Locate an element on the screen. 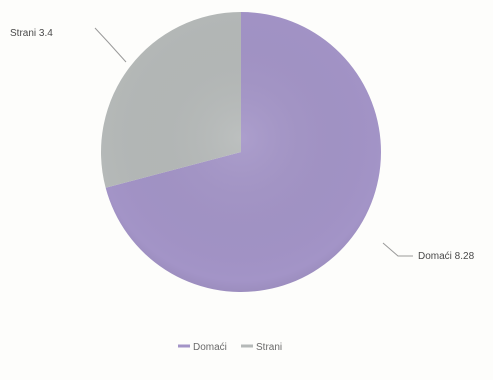  legend-item-doma-i: Domaći is located at coordinates (210, 347).